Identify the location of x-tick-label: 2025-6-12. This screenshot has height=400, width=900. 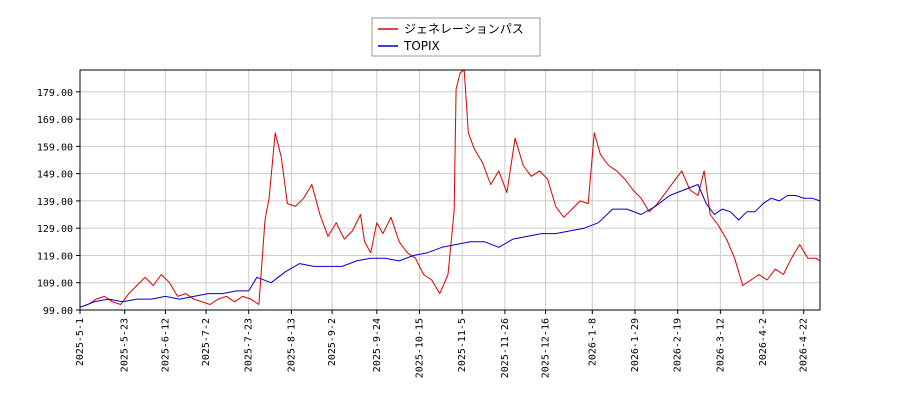
(165, 345).